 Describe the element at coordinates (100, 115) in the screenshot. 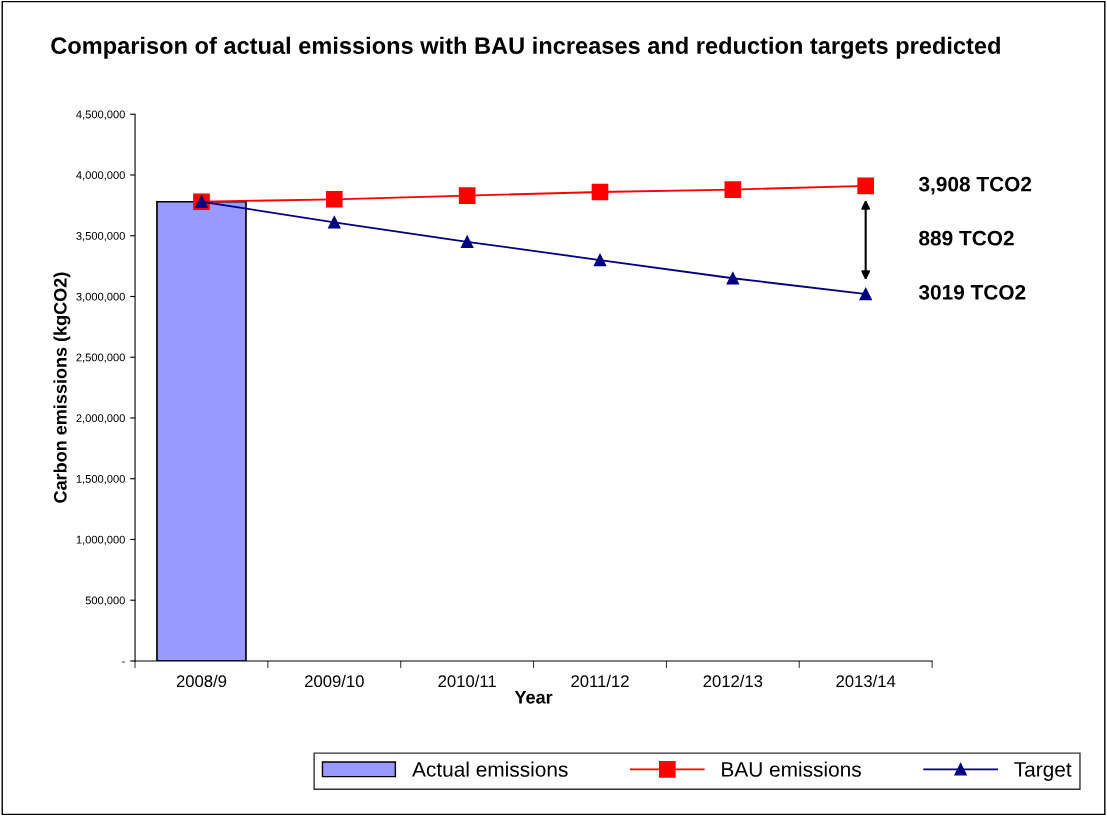

I see `y-tick-label: 4,500,000` at that location.